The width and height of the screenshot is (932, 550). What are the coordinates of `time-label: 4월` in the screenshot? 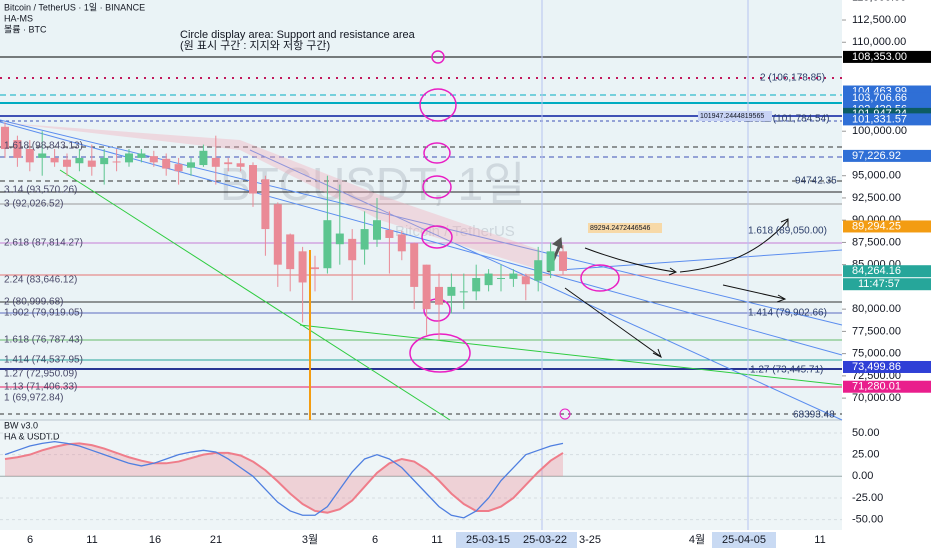 It's located at (697, 539).